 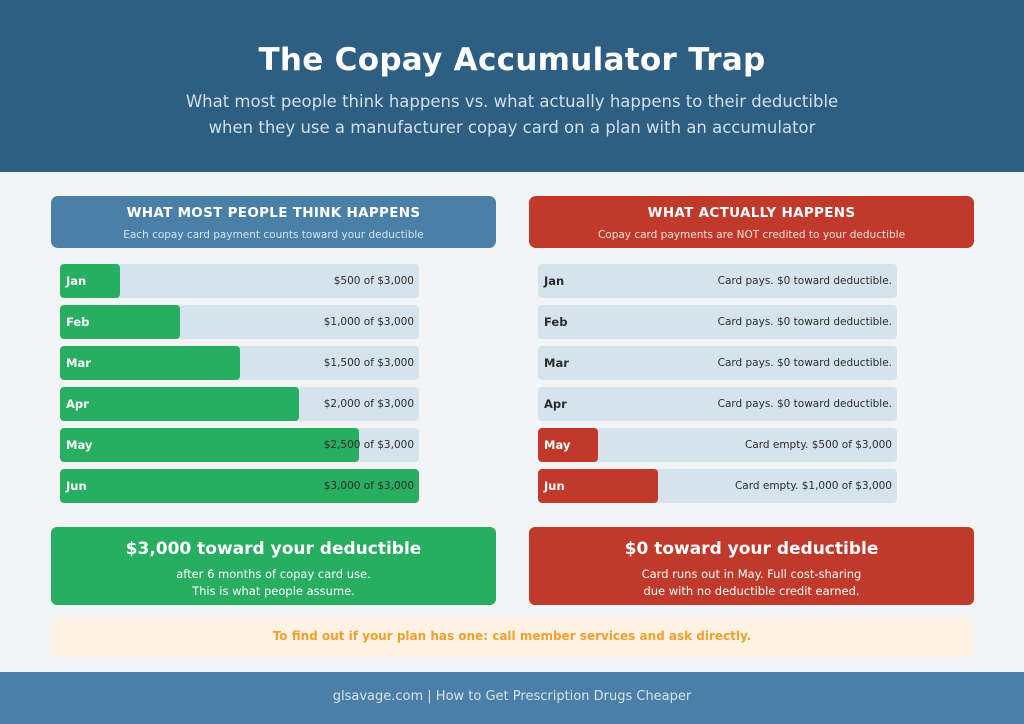 What do you see at coordinates (818, 445) in the screenshot?
I see `bar-value: Card empty. $500 of $3,000` at bounding box center [818, 445].